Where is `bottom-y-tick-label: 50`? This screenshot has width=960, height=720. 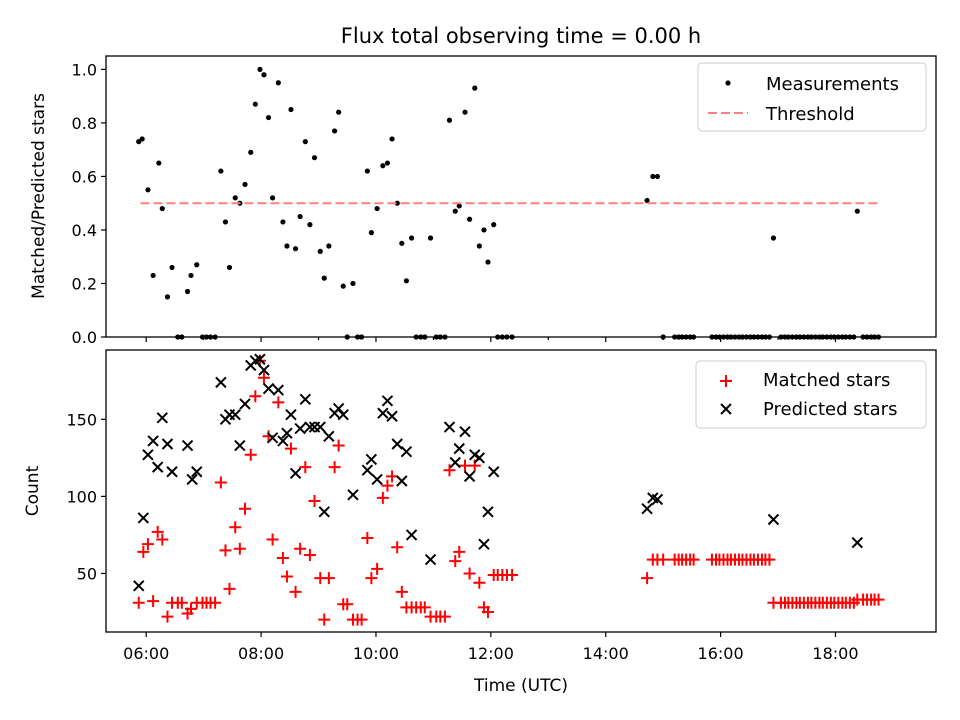 bottom-y-tick-label: 50 is located at coordinates (87, 573).